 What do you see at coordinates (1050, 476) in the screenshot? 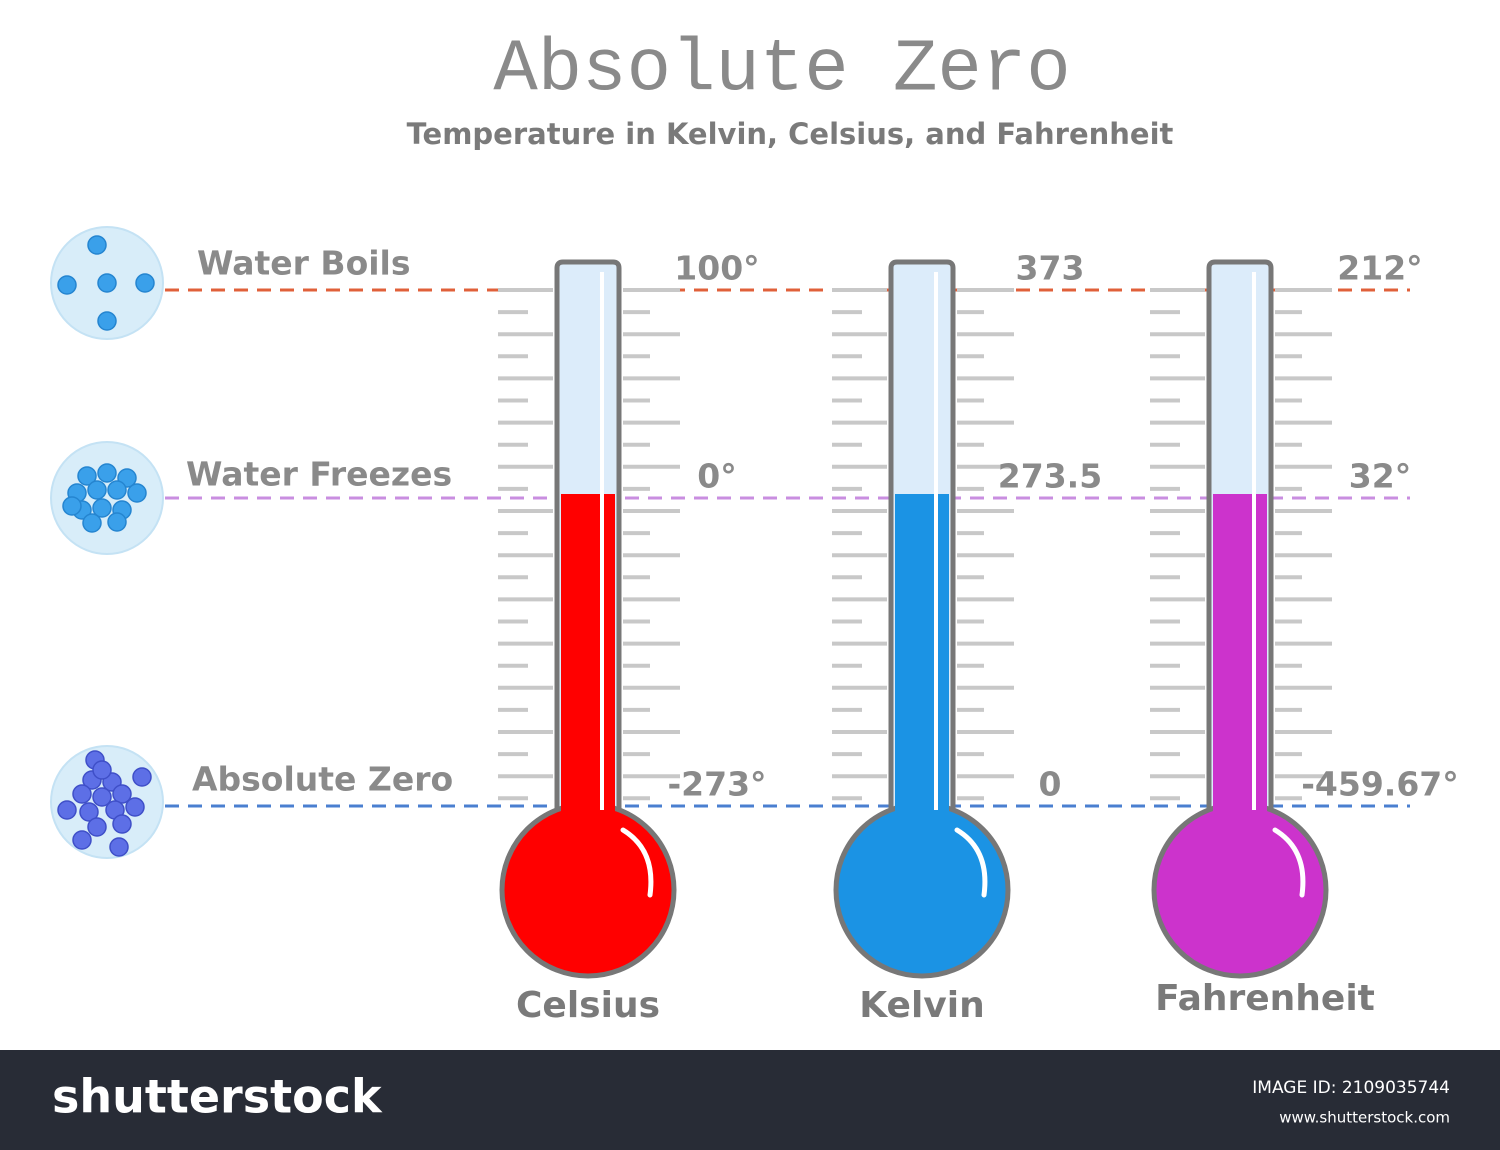
I see `reading: 273.5` at bounding box center [1050, 476].